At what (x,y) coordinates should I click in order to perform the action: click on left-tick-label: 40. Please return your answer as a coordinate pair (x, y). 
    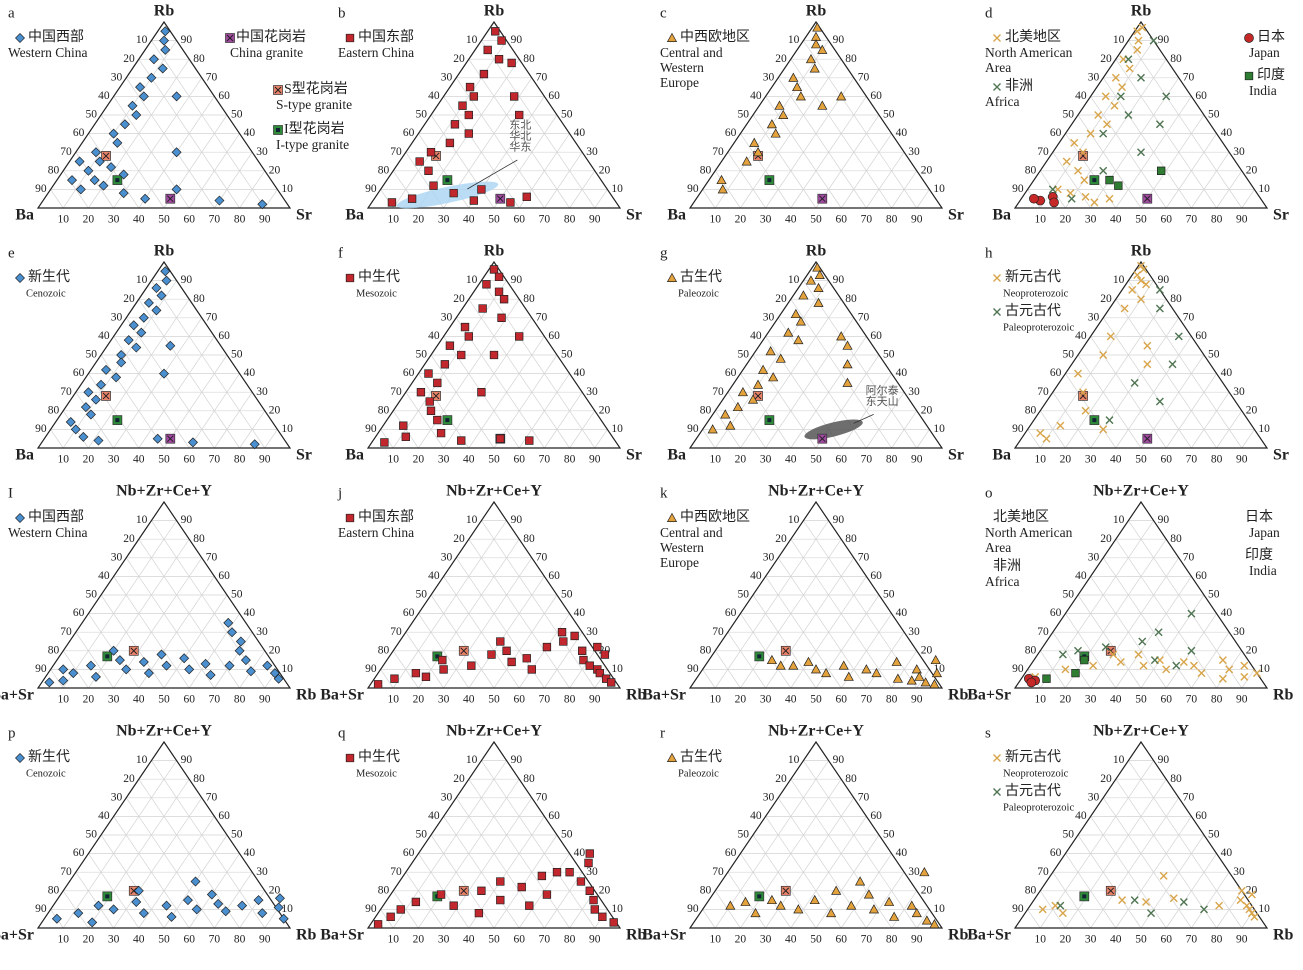
    Looking at the image, I should click on (1081, 336).